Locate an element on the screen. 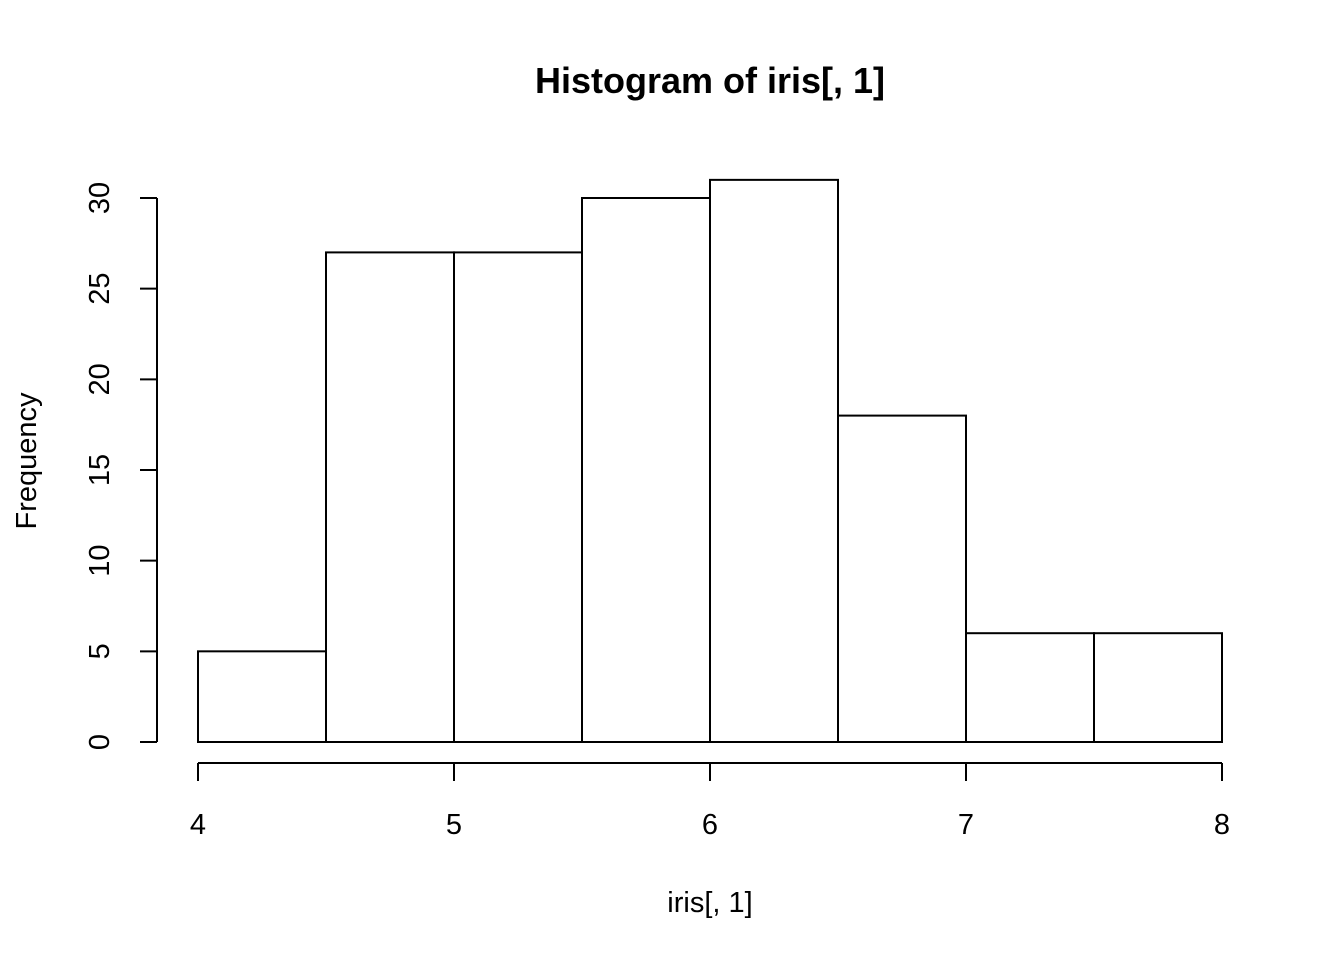  y-tick-label: 25 is located at coordinates (100, 289).